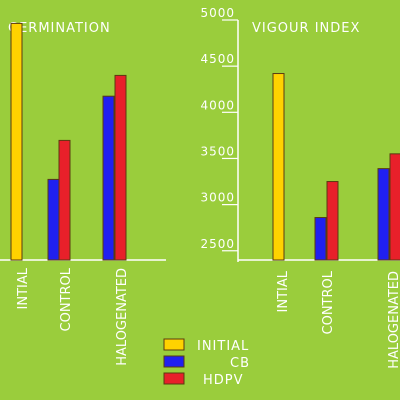  I want to click on vigour-y-tick-label-5000: 5000, so click(217, 13).